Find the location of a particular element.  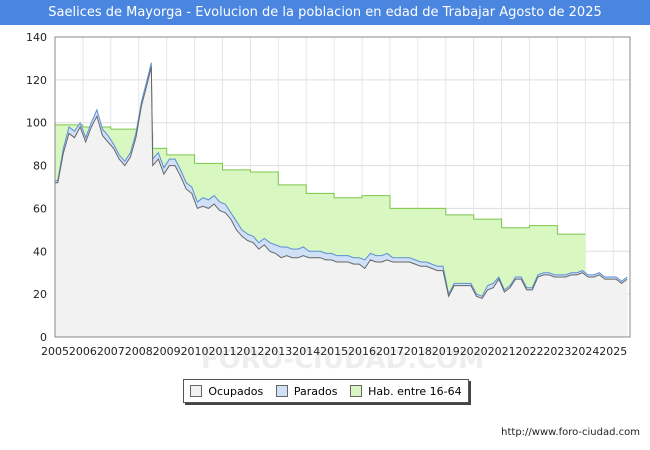

x-tick-label: 2024 is located at coordinates (585, 351).